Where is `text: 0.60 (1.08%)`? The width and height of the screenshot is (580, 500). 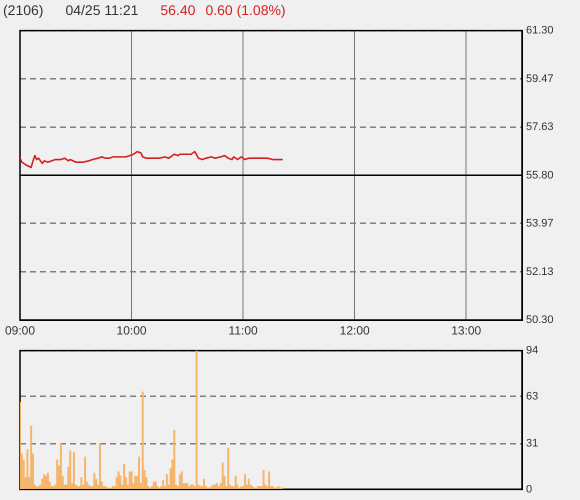 text: 0.60 (1.08%) is located at coordinates (245, 10).